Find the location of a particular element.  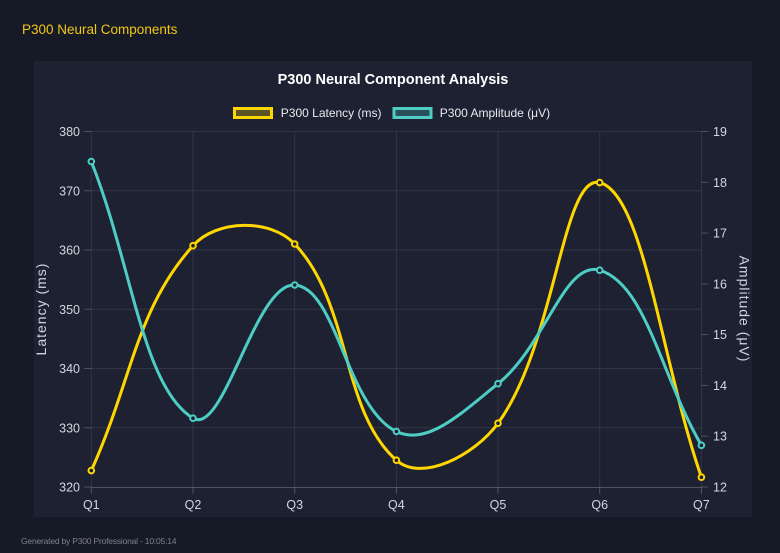

svg-text: P300 Latency (ms) is located at coordinates (331, 113).